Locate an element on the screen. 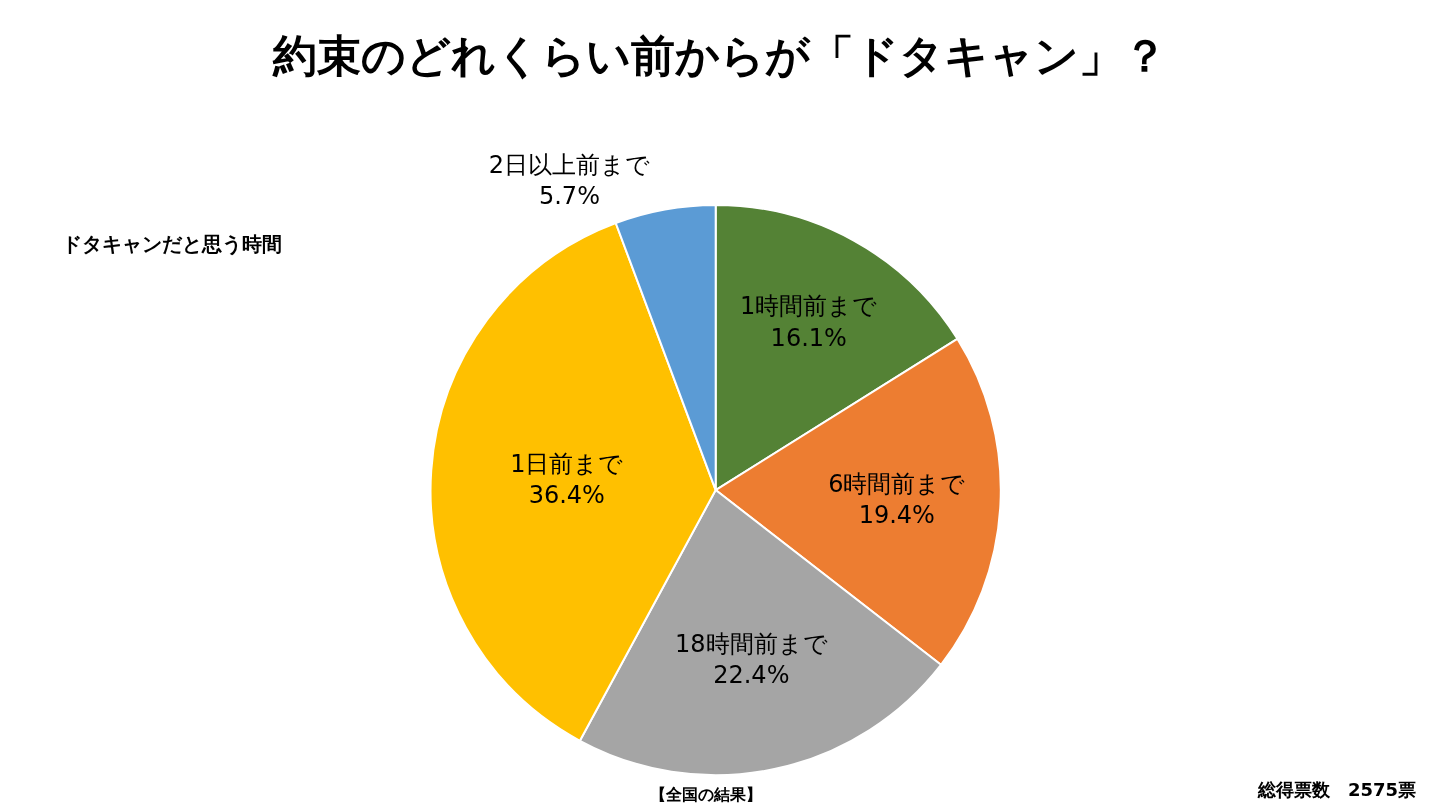 This screenshot has width=1440, height=810. text: 【全国の結果】 is located at coordinates (706, 794).